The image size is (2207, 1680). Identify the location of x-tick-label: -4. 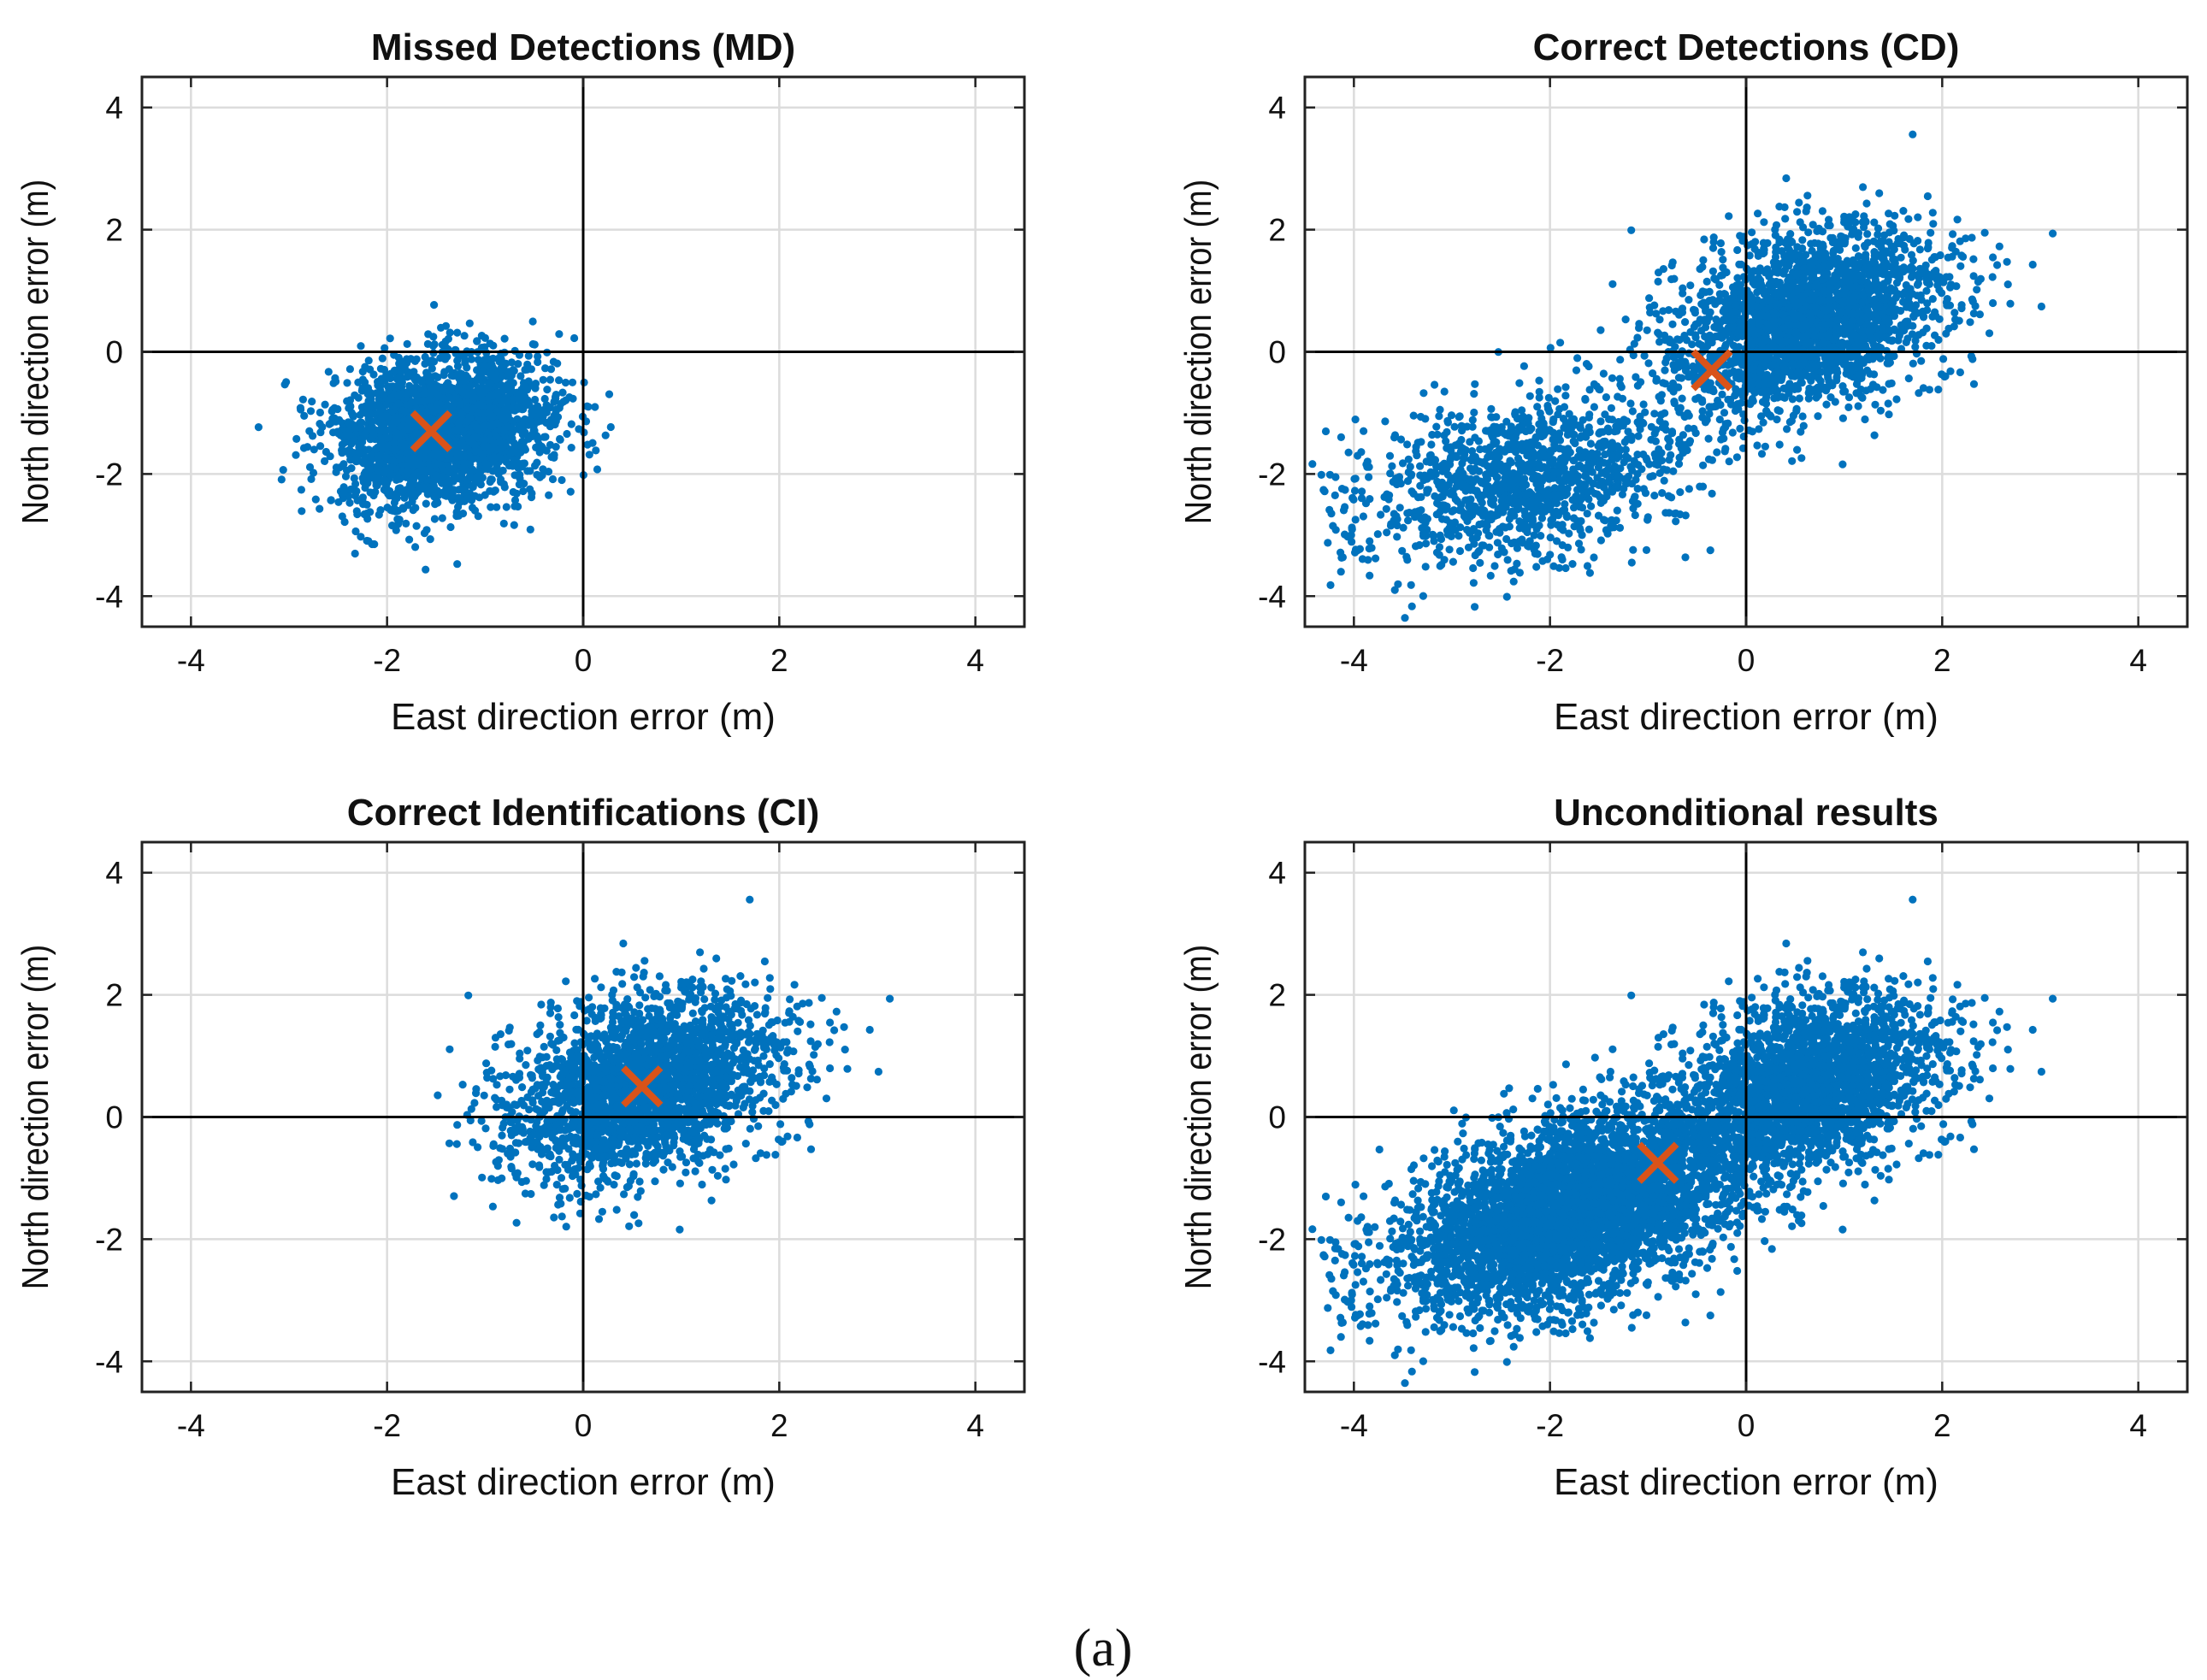
(191, 660).